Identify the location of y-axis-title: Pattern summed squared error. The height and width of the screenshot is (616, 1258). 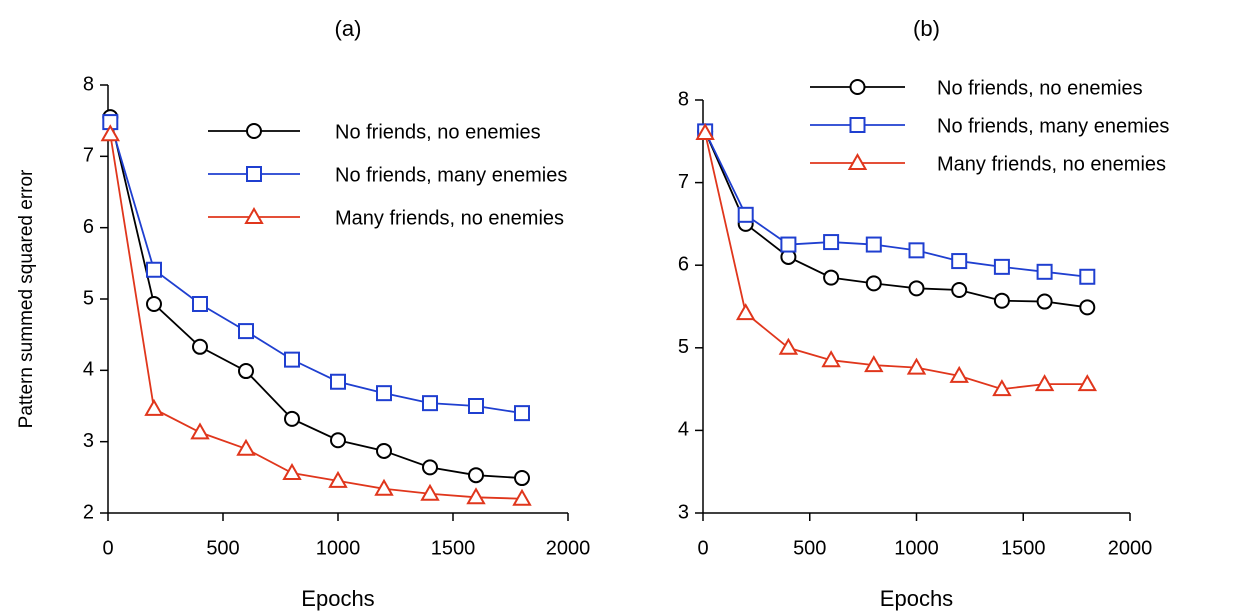
(26, 298).